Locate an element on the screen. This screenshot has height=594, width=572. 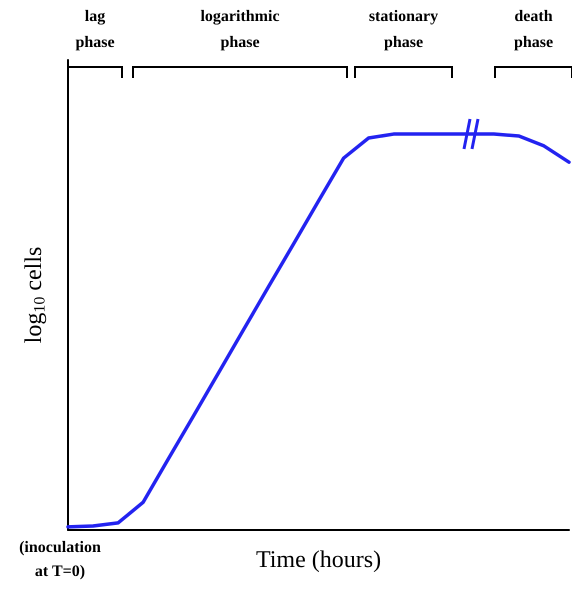
text: lag phase is located at coordinates (95, 30).